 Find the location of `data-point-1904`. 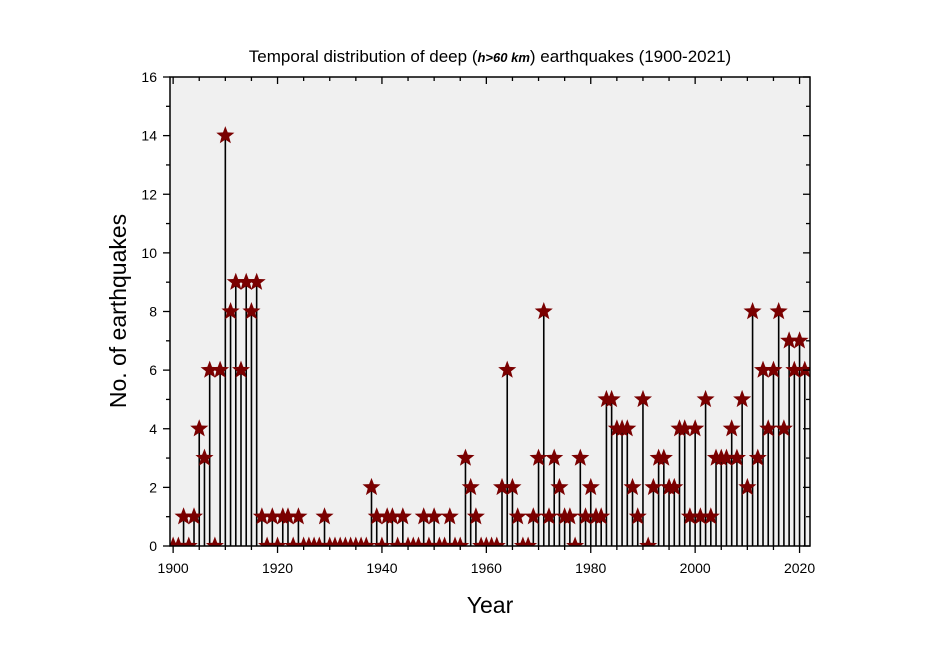

data-point-1904 is located at coordinates (194, 516).